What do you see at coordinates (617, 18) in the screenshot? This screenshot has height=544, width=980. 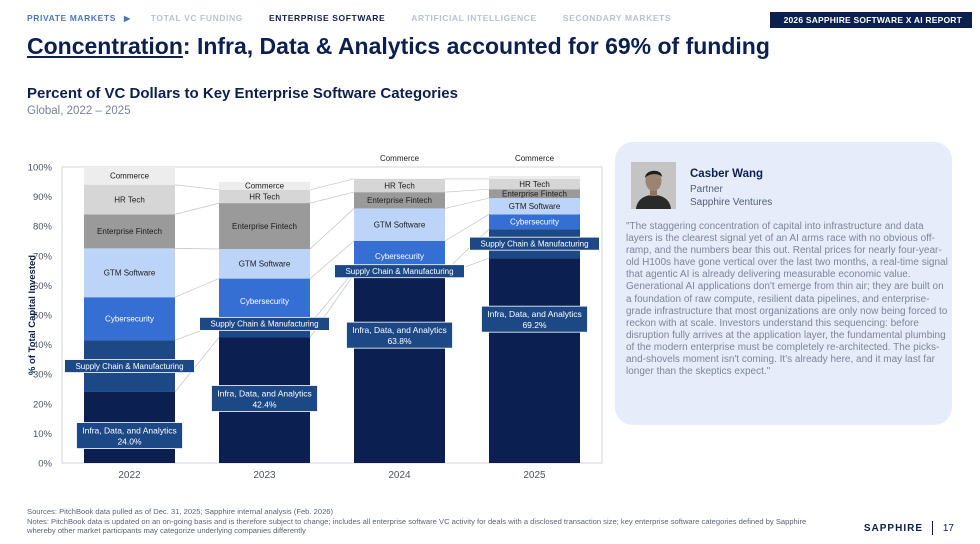 I see `nav-item-secondary-markets: SECONDARY MARKETS` at bounding box center [617, 18].